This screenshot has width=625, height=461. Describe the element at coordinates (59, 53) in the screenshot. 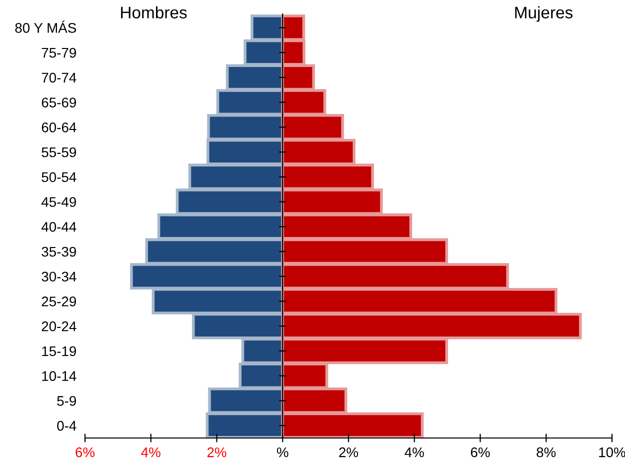

I see `y-tick-label: 75-79` at that location.